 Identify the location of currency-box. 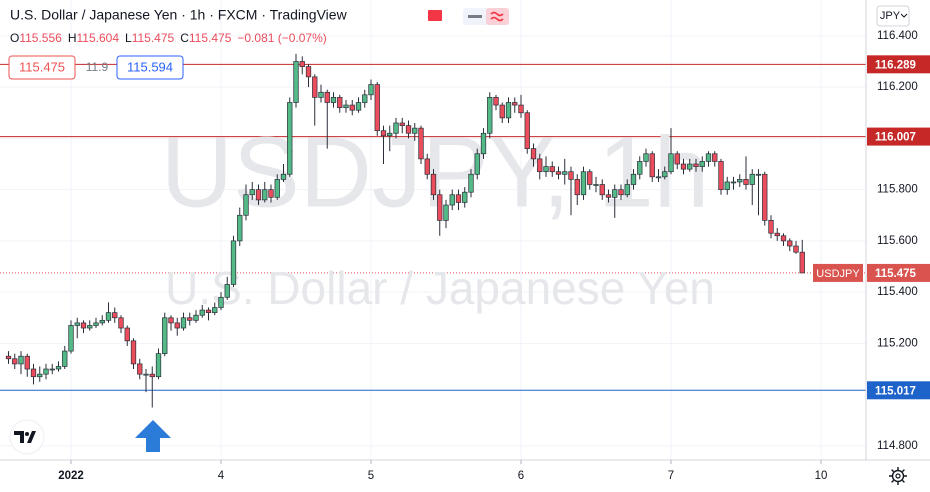
(893, 16).